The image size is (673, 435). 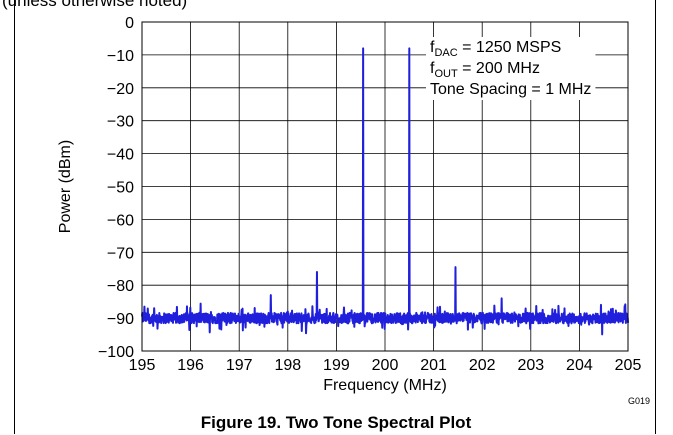 What do you see at coordinates (129, 23) in the screenshot?
I see `y-tick-label: 0` at bounding box center [129, 23].